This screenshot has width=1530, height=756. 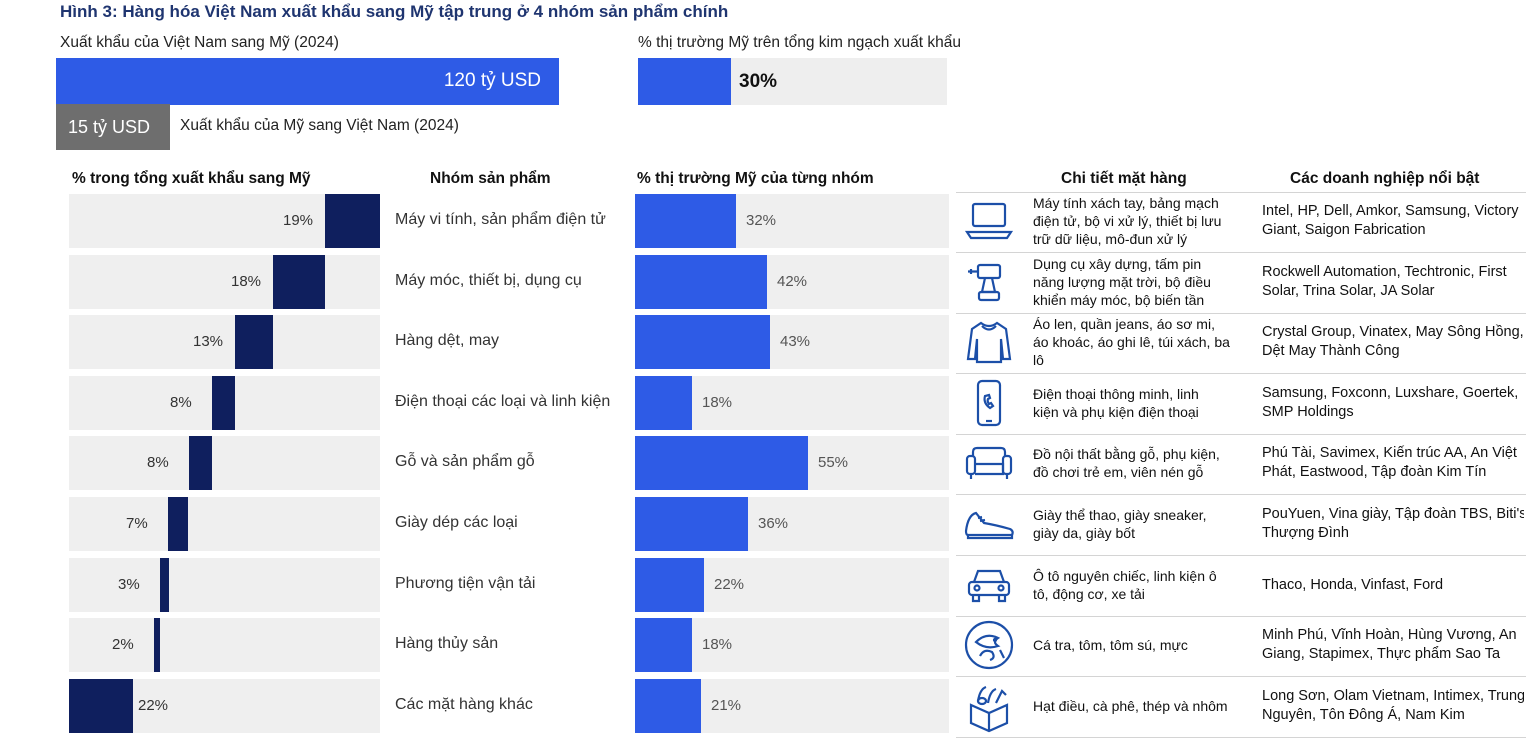 I want to click on left-bar-track: 13%, so click(x=224, y=342).